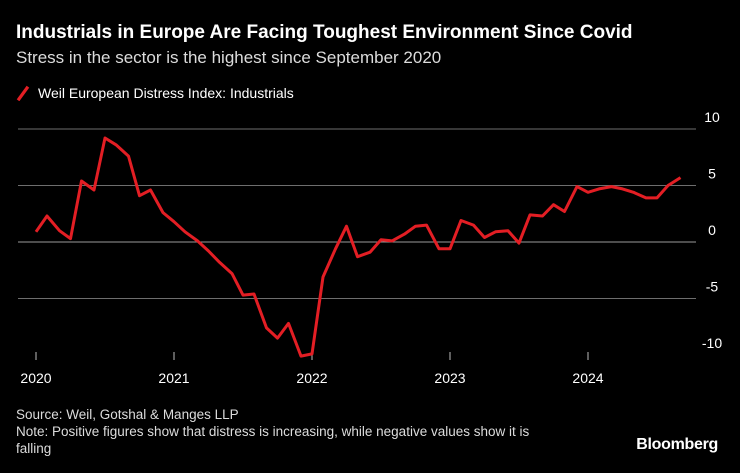 The width and height of the screenshot is (740, 473). I want to click on x-tick-label: 2021, so click(173, 378).